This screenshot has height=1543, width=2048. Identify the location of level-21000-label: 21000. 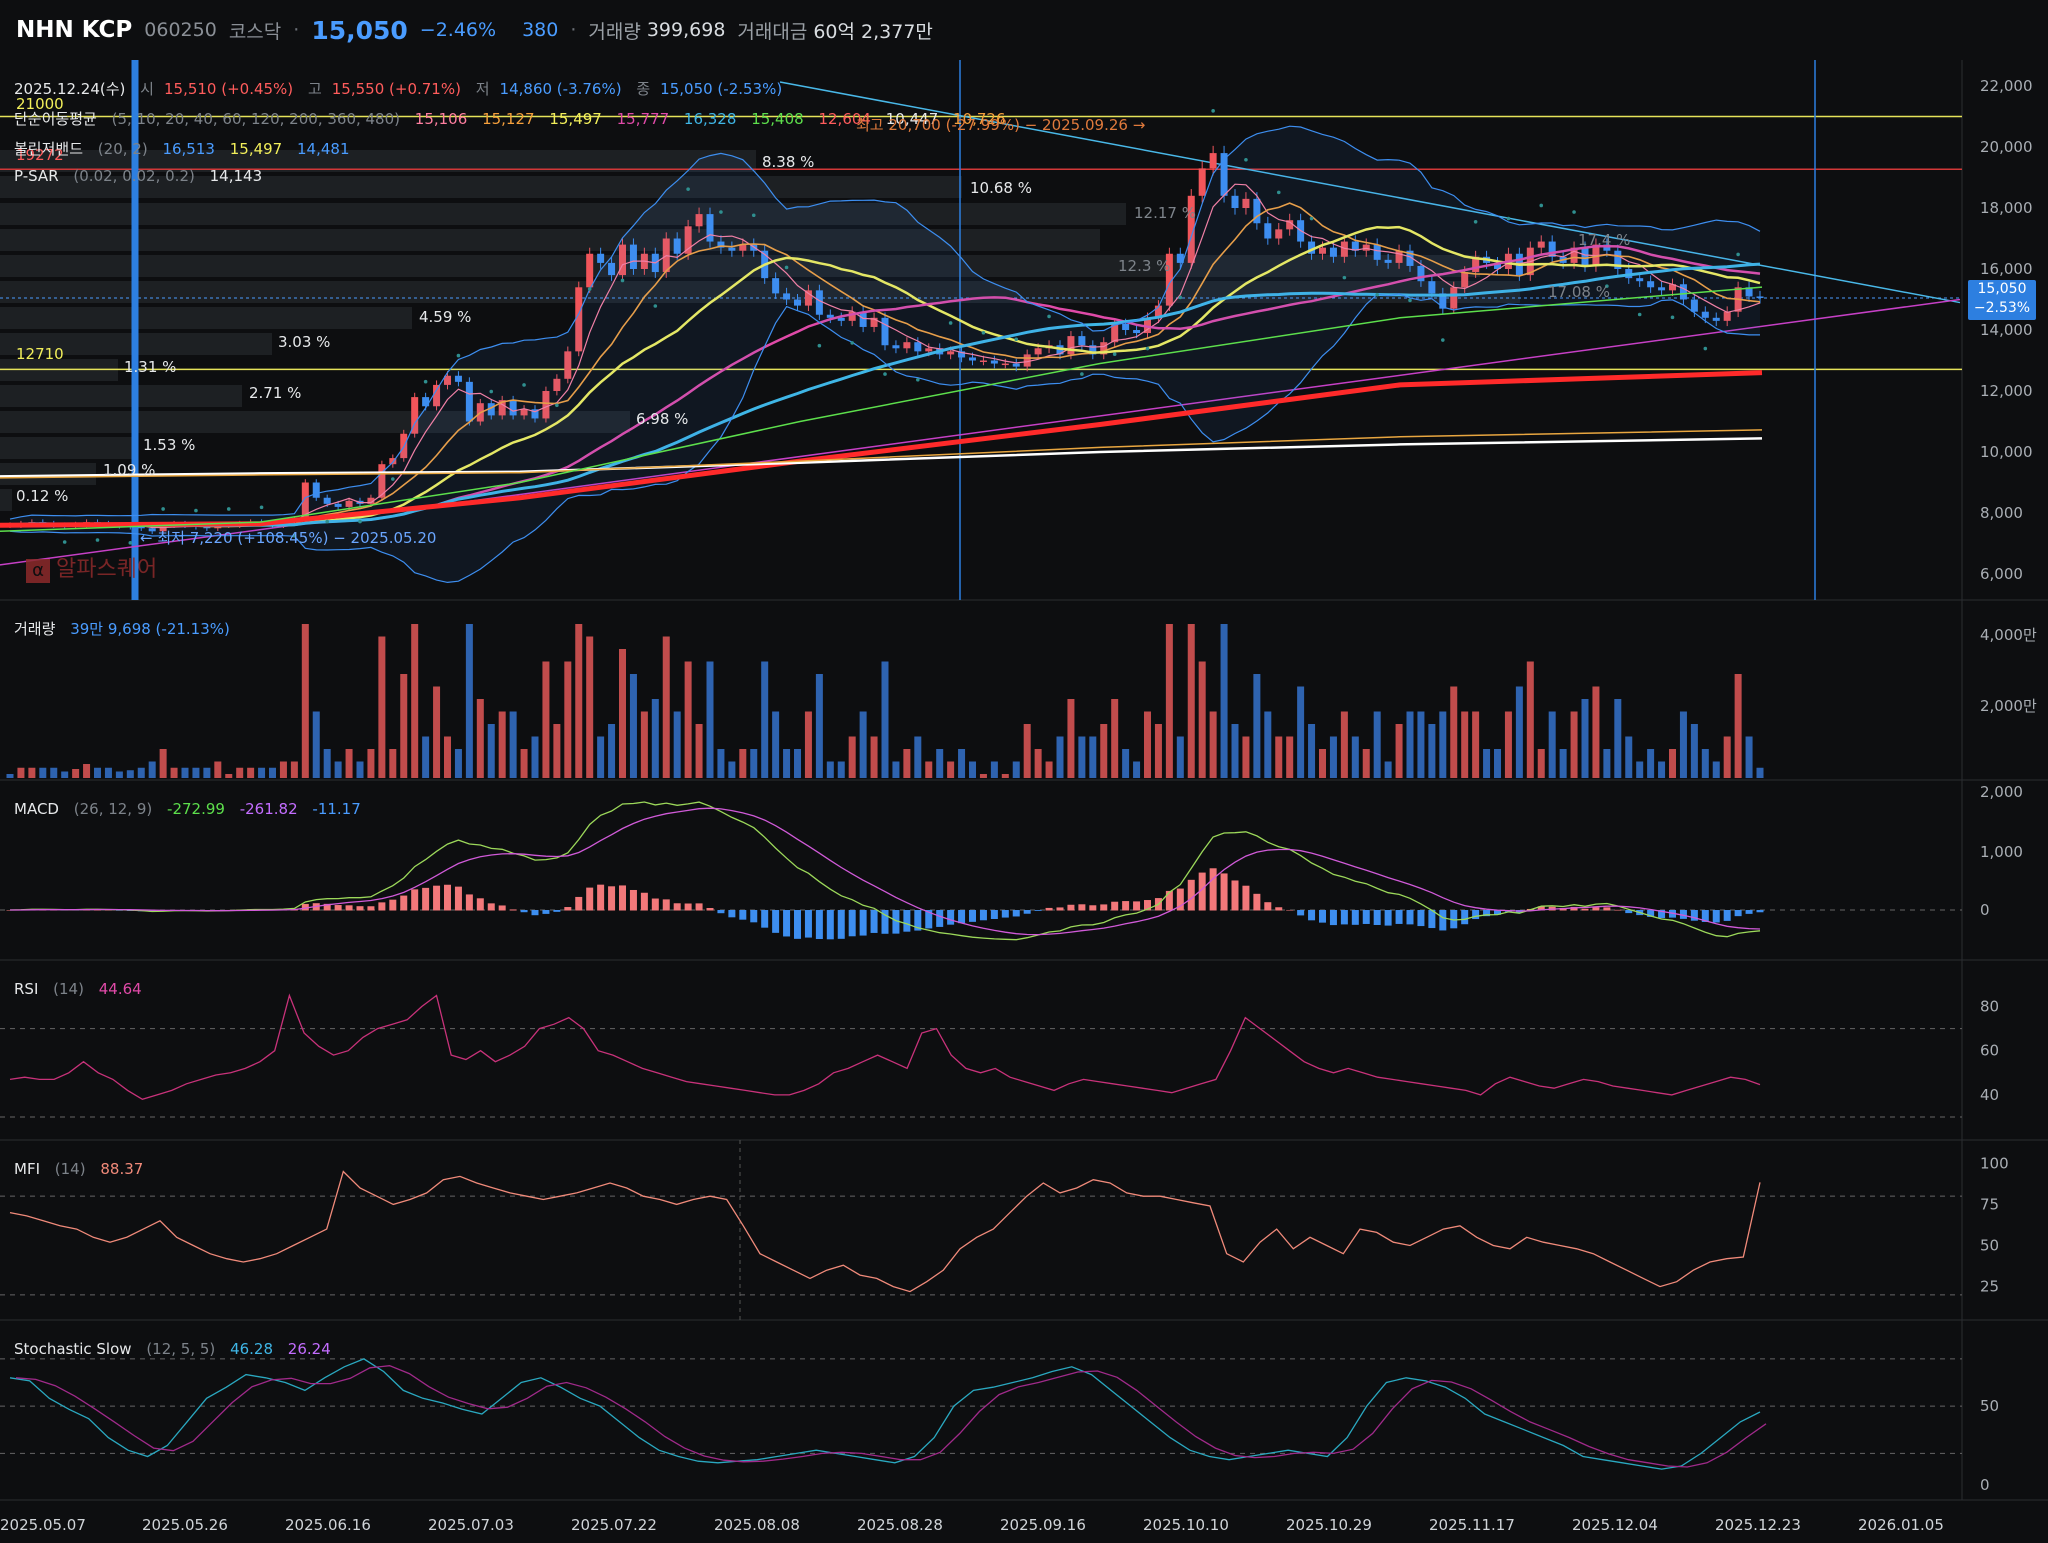
(40, 104).